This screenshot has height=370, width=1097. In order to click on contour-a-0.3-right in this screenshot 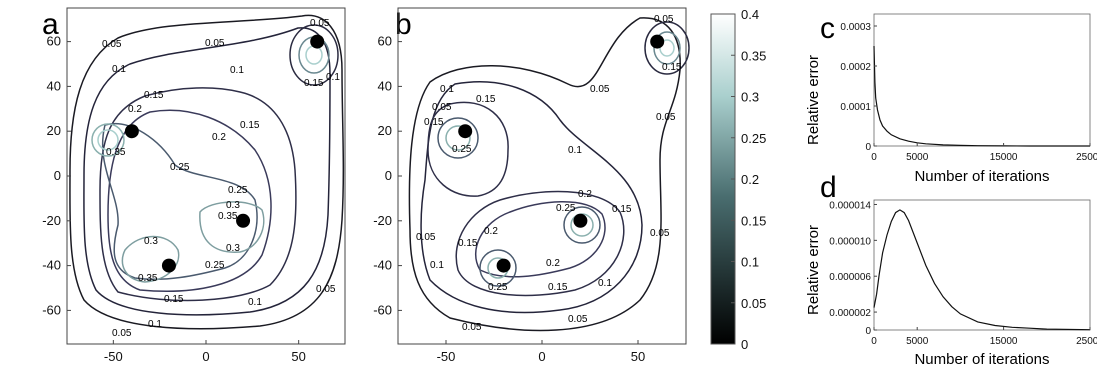, I will do `click(232, 227)`.